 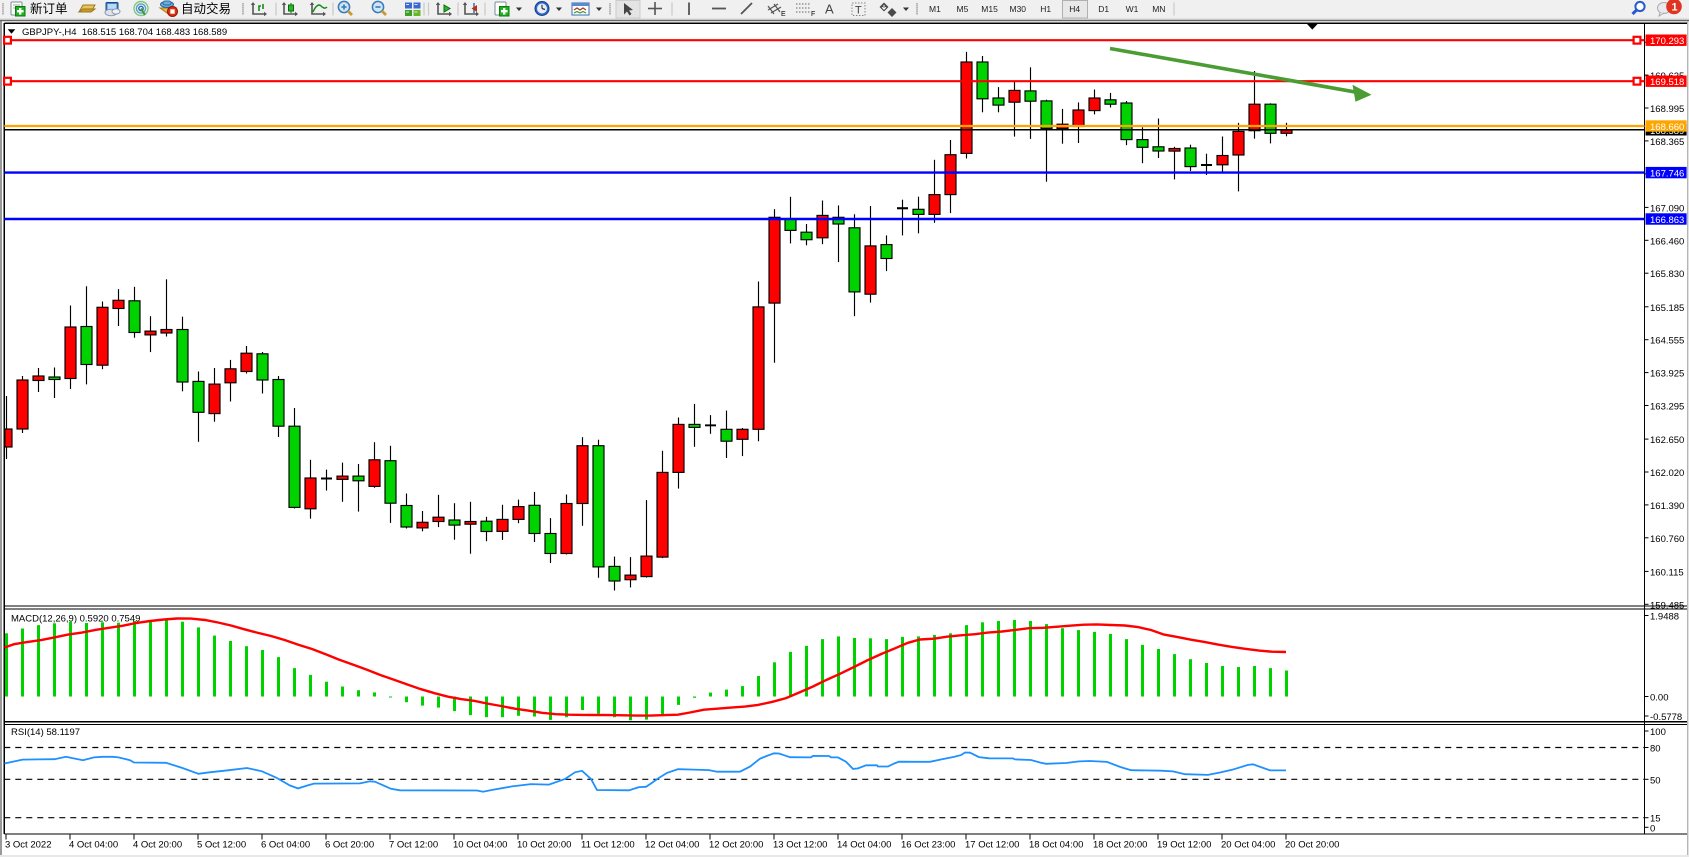 What do you see at coordinates (1074, 9) in the screenshot?
I see `svg-text: H4` at bounding box center [1074, 9].